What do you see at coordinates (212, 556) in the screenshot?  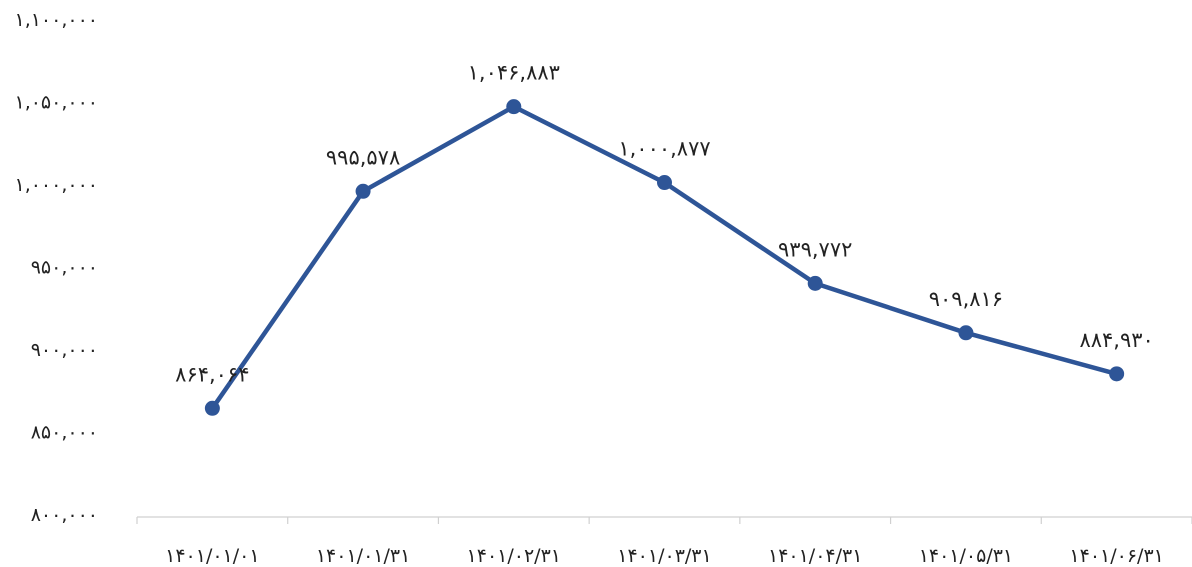 I see `x-tick-label: ۱۴۰۱/۰۱/۰۱` at bounding box center [212, 556].